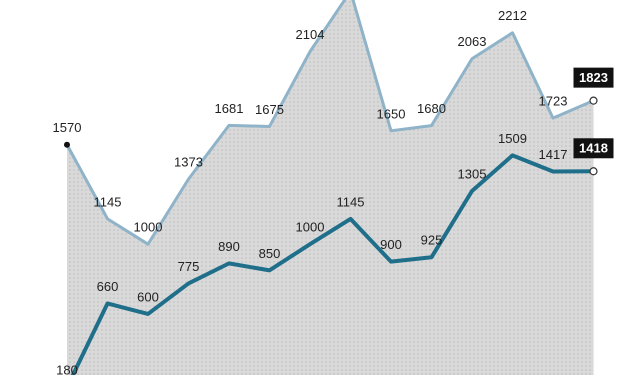  I want to click on data-label: 1681, so click(229, 108).